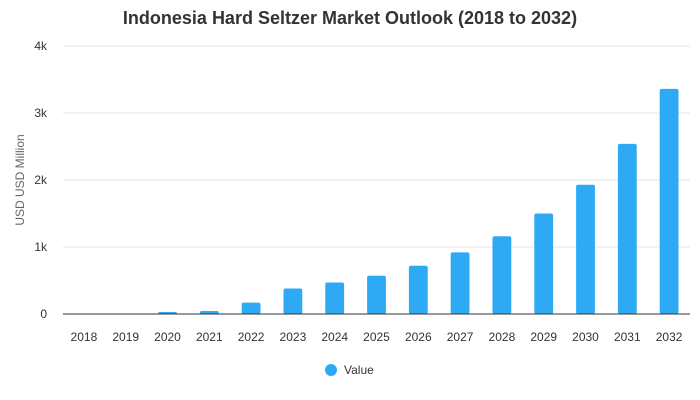 The height and width of the screenshot is (400, 700). I want to click on bar-2031, so click(627, 228).